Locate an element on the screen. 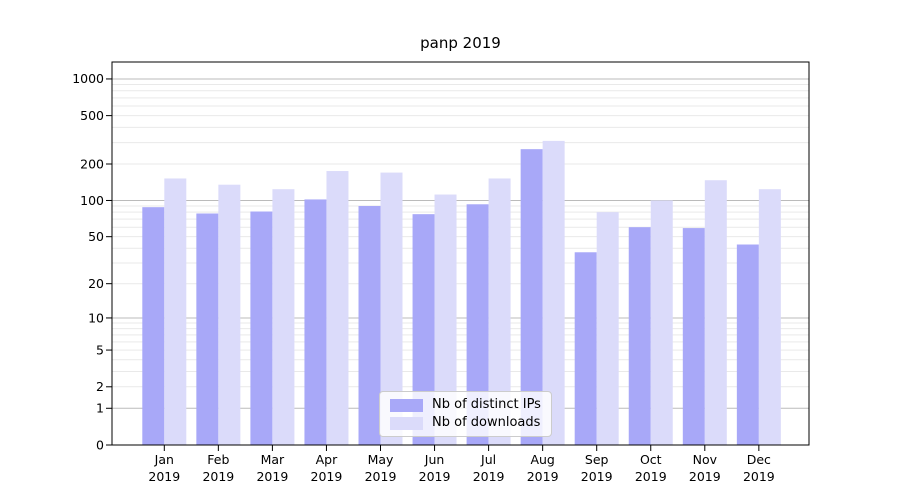  x-tick-label-month: Oct is located at coordinates (651, 459).